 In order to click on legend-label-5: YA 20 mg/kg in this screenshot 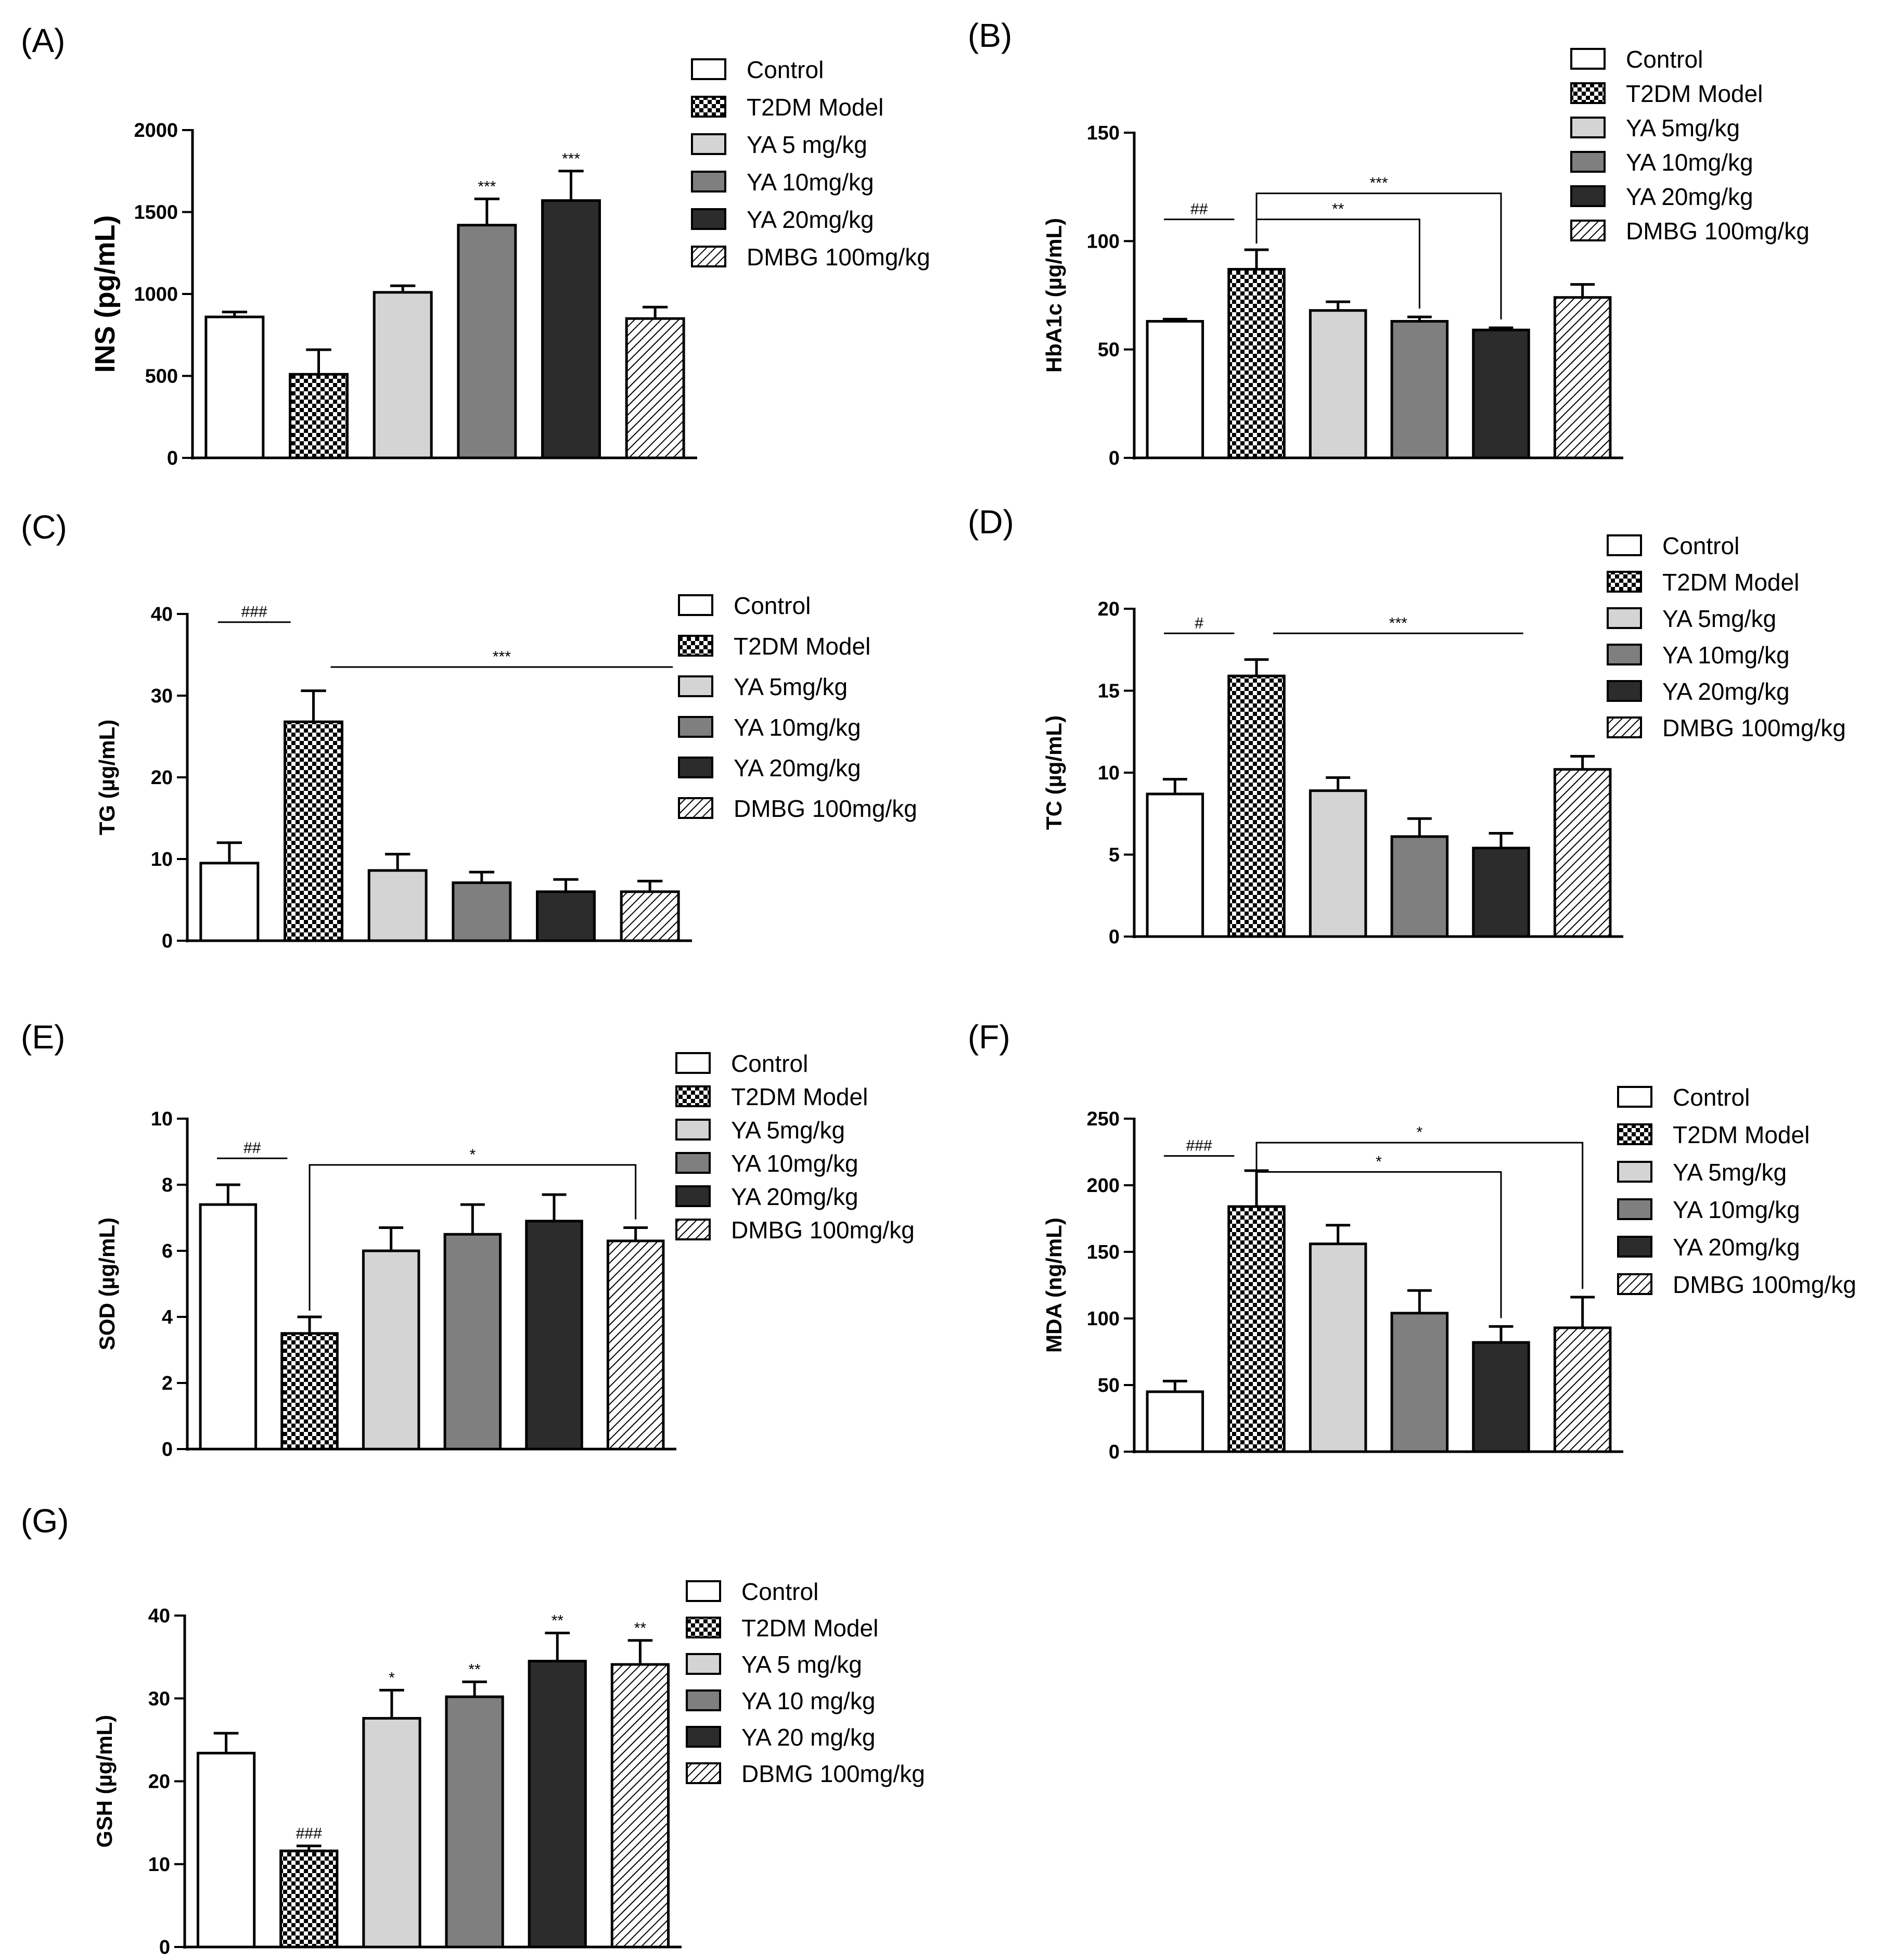, I will do `click(808, 1737)`.